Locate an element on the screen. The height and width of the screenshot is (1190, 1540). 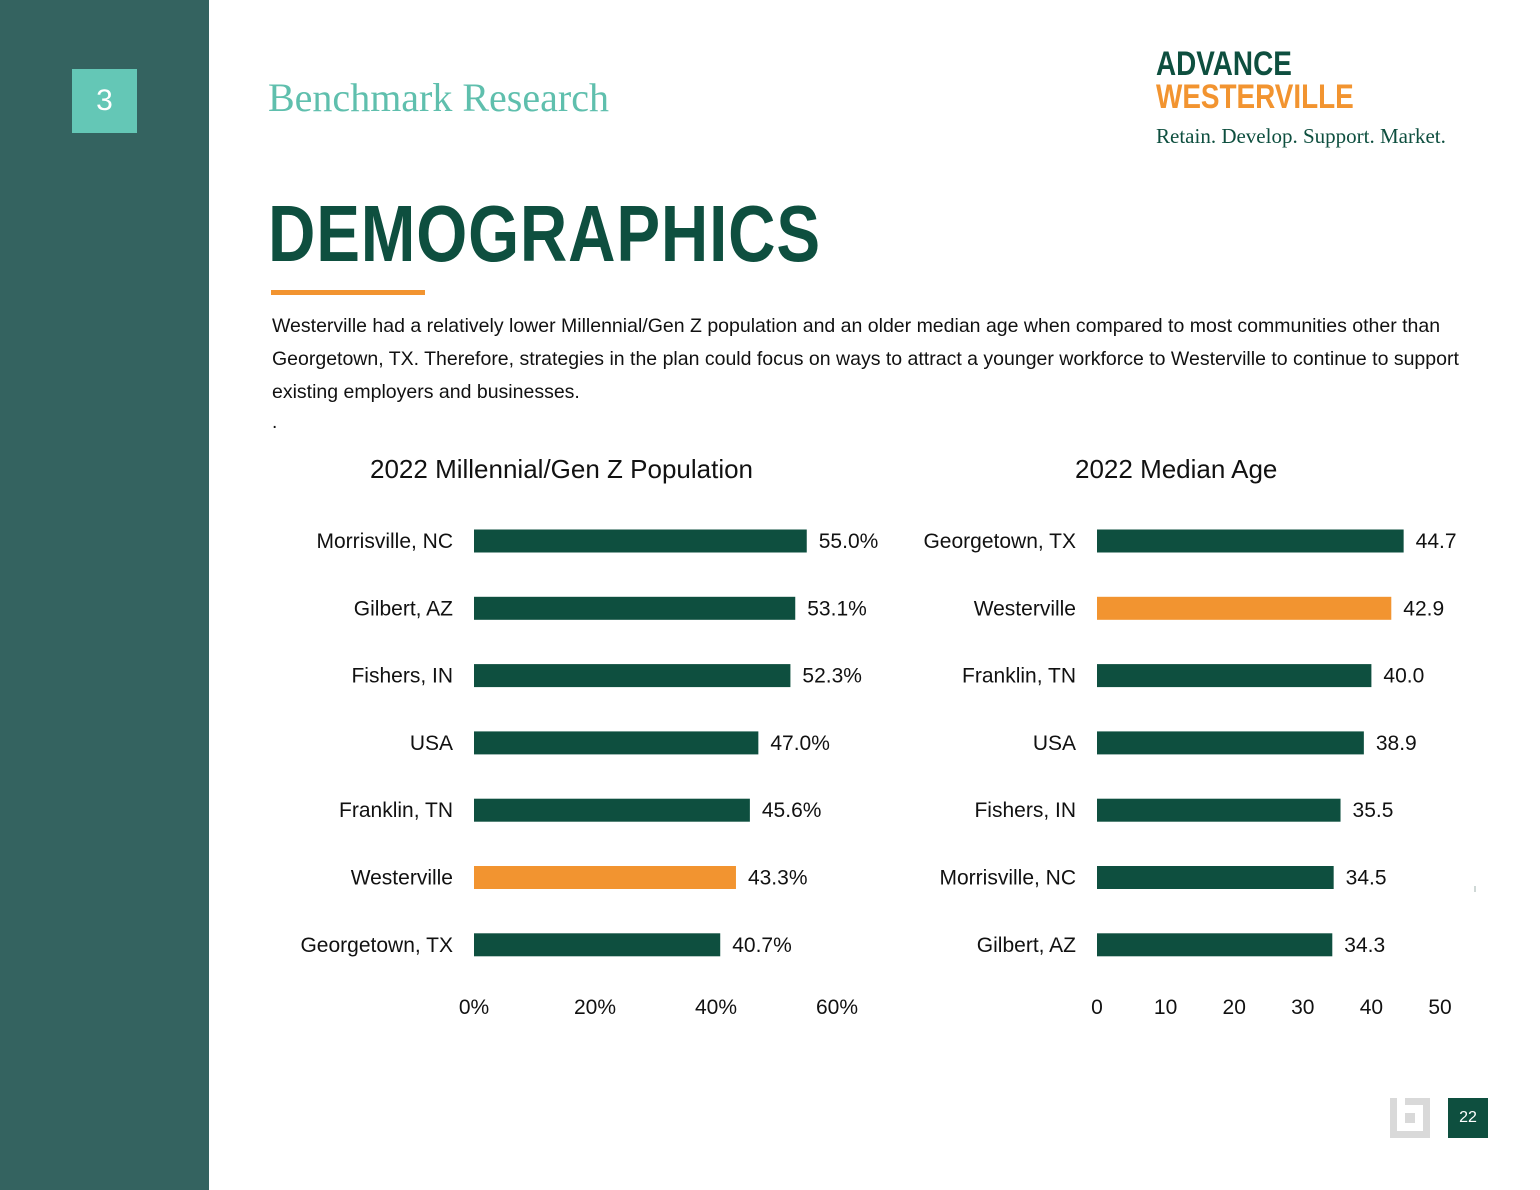
x-tick-label: 50 is located at coordinates (1439, 1007).